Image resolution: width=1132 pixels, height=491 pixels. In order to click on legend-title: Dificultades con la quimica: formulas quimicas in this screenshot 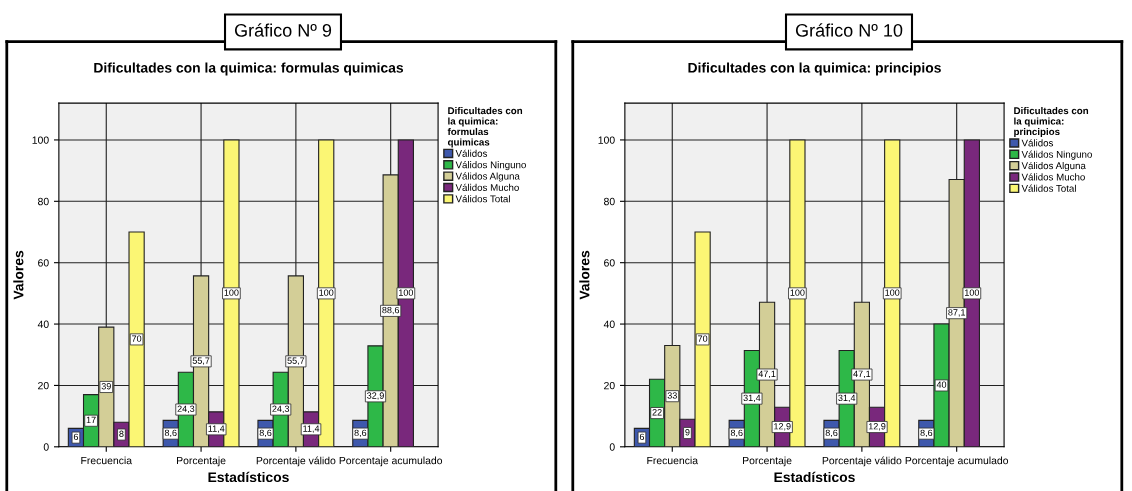, I will do `click(485, 127)`.